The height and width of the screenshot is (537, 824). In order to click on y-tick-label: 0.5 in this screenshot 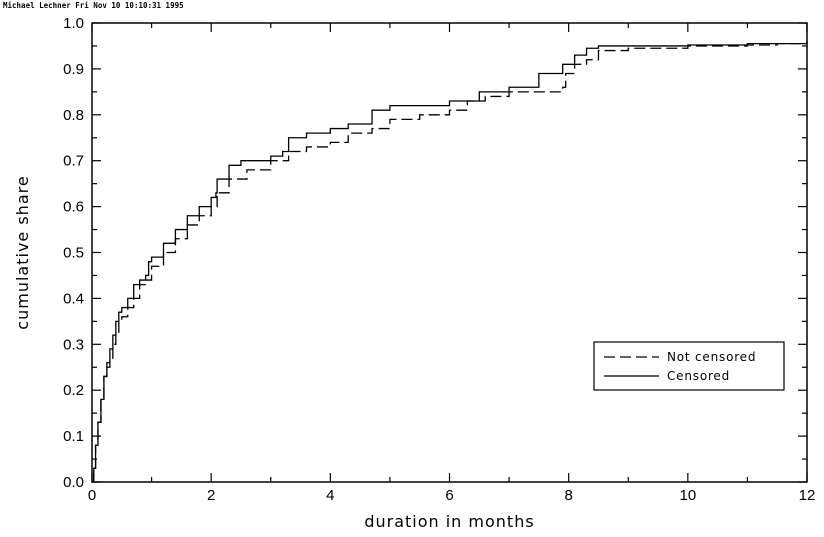, I will do `click(73, 253)`.